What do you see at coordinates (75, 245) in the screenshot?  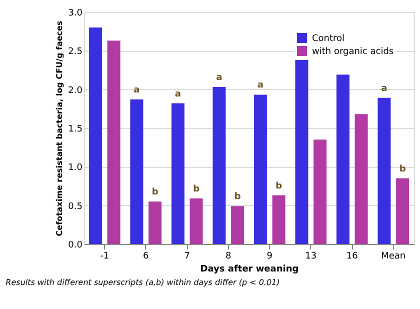 I see `y-tick-label: 0.0` at bounding box center [75, 245].